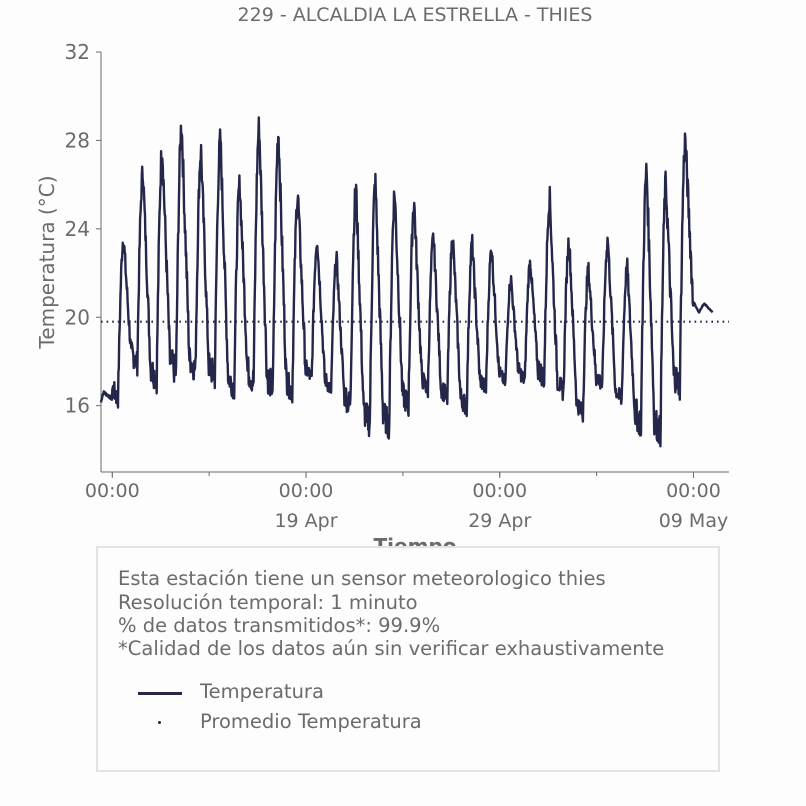 This screenshot has height=806, width=806. What do you see at coordinates (77, 229) in the screenshot?
I see `y-tick-label: 24` at bounding box center [77, 229].